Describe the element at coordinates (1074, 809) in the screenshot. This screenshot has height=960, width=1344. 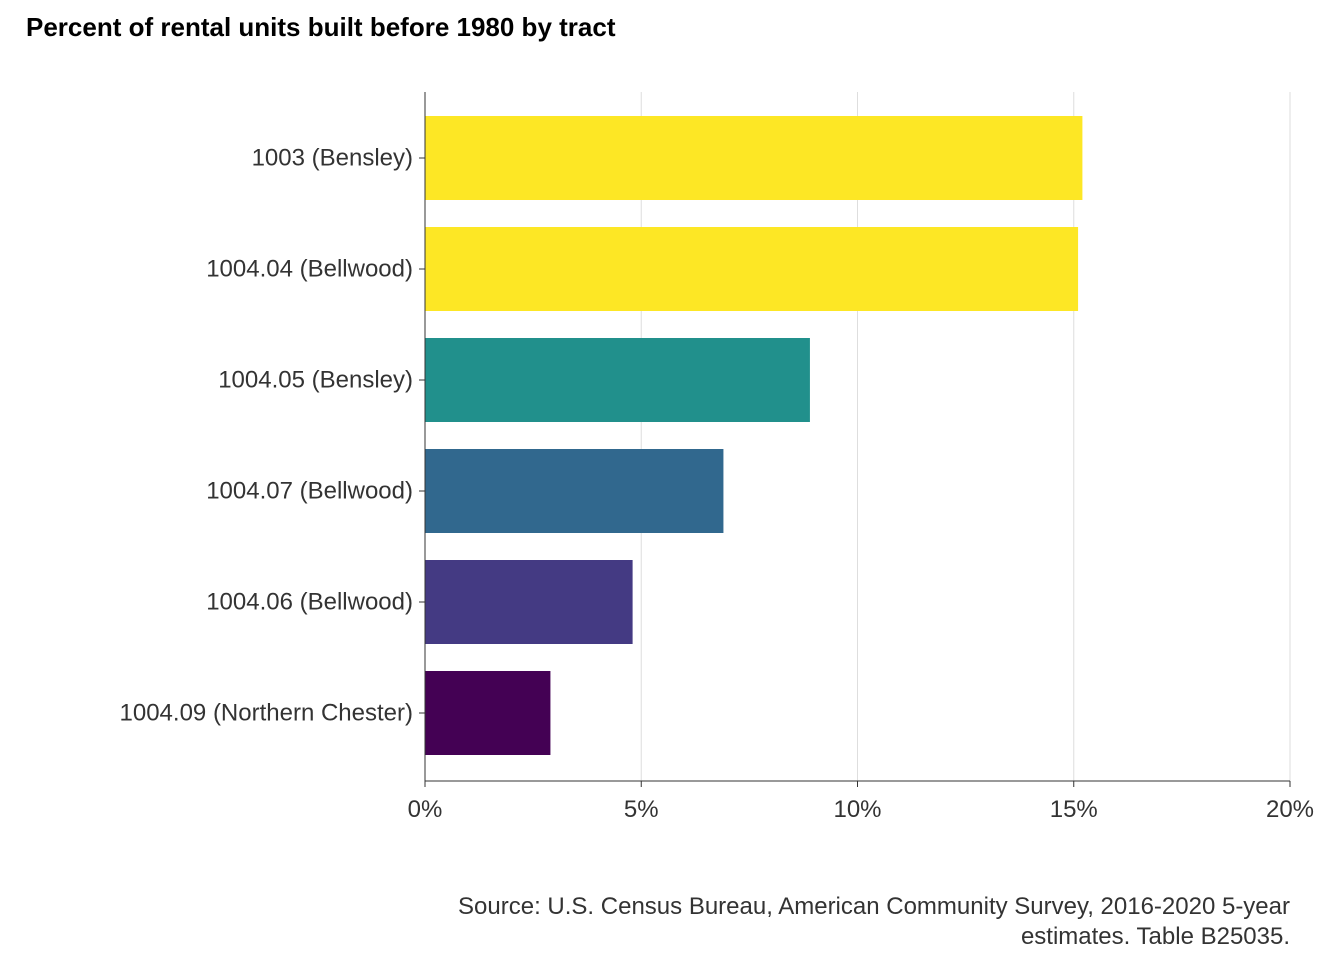
I see `x-tick-label-3: 15%` at that location.